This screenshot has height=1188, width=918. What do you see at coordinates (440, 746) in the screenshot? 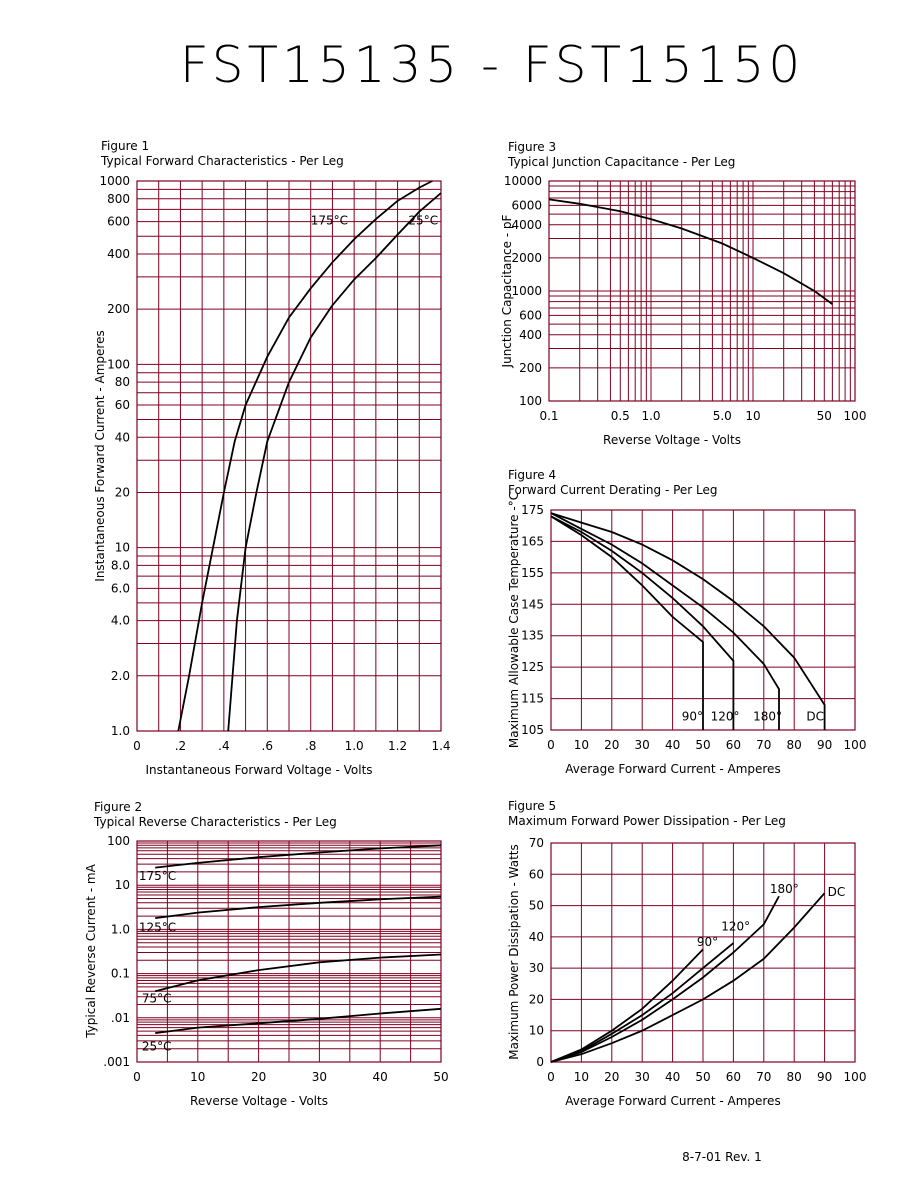
I see `fig1-x-tick-label: 1.4` at bounding box center [440, 746].